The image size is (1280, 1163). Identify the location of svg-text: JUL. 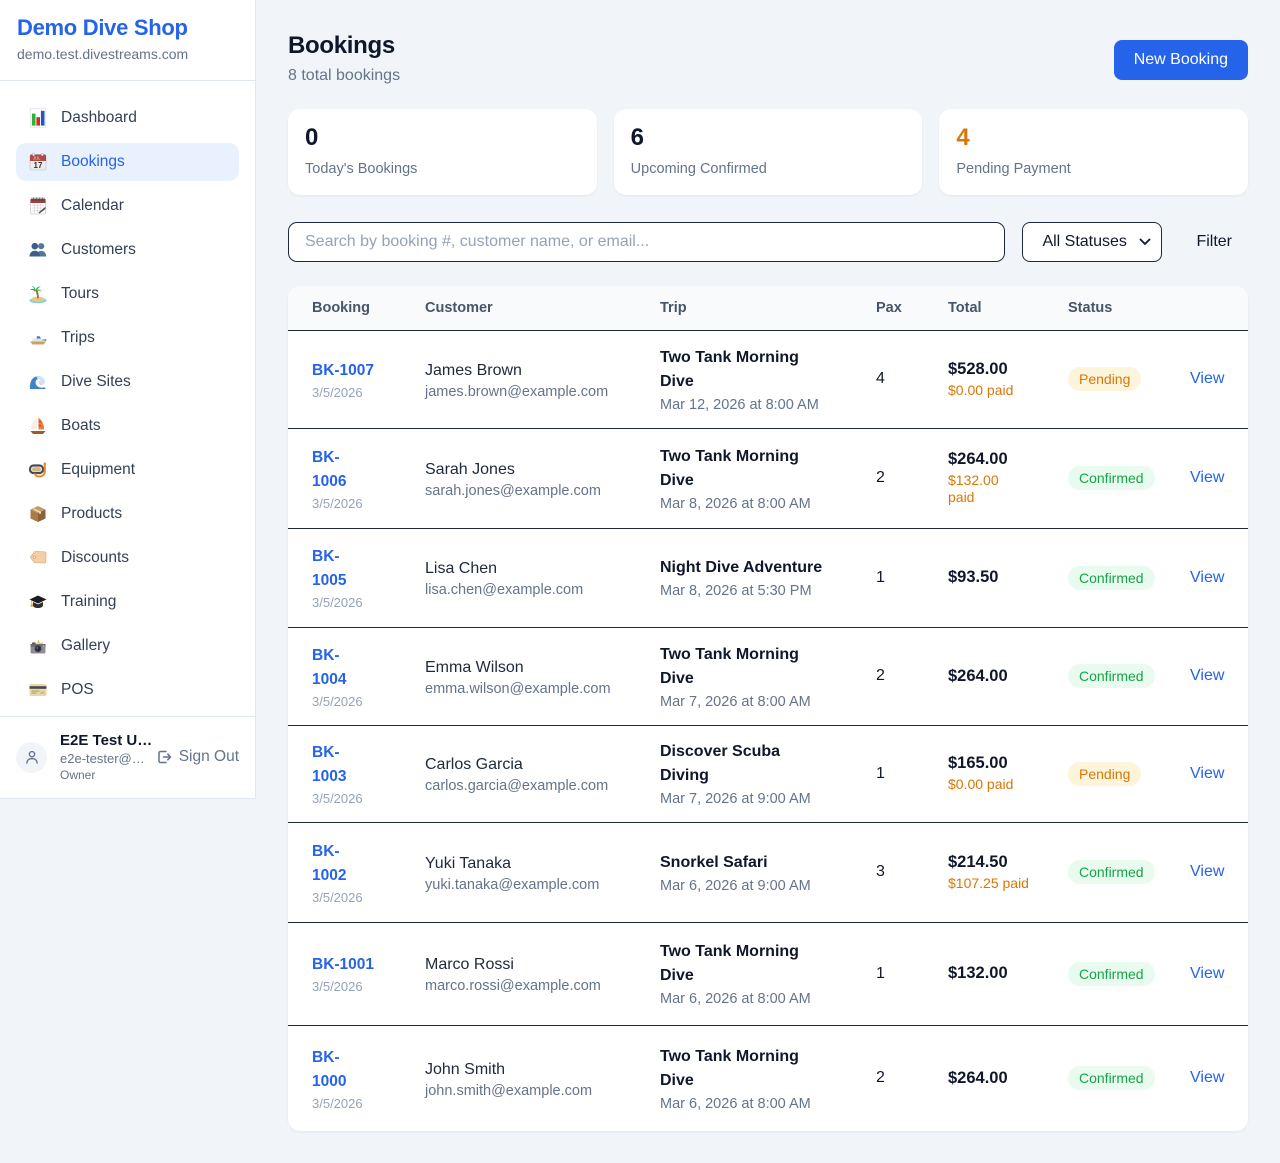
(37, 158).